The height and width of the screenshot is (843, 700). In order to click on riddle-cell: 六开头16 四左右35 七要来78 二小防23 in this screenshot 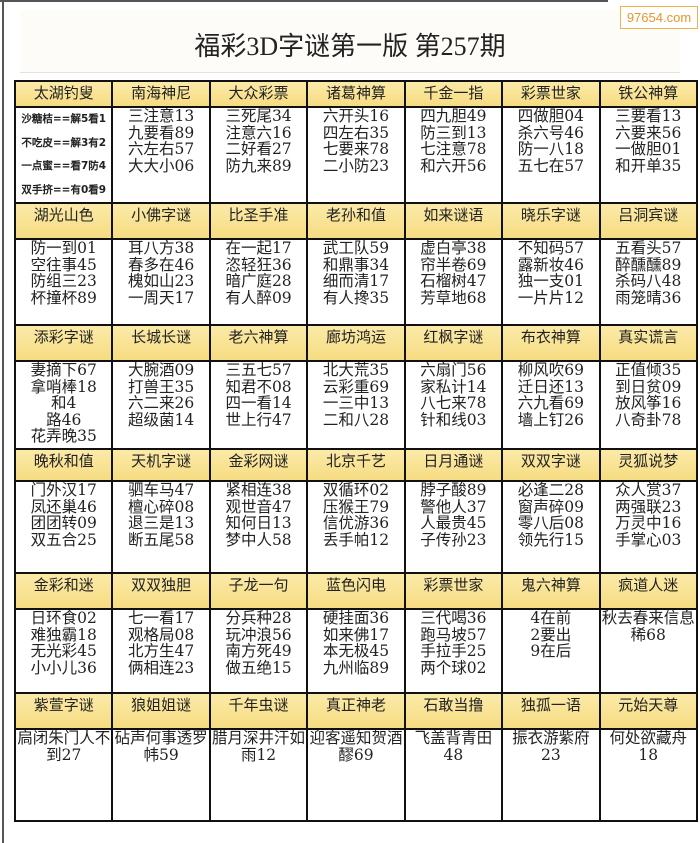, I will do `click(356, 155)`.